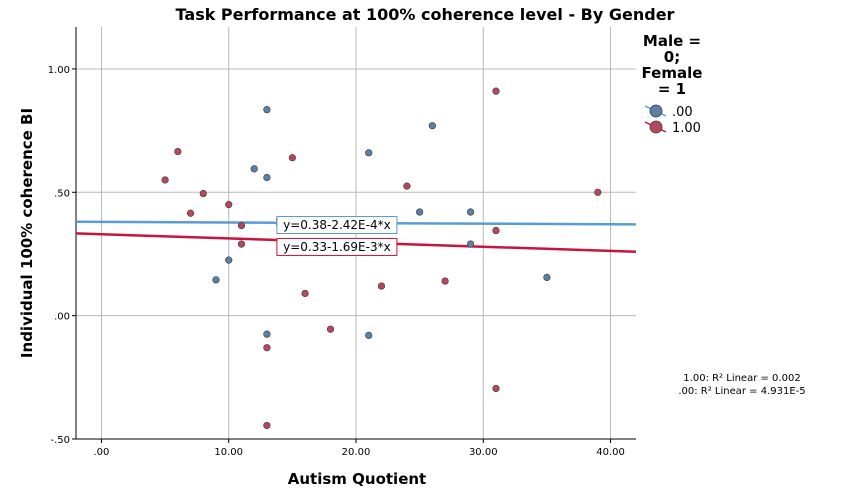 Image resolution: width=851 pixels, height=501 pixels. I want to click on legend-title-line-1: Male =, so click(672, 41).